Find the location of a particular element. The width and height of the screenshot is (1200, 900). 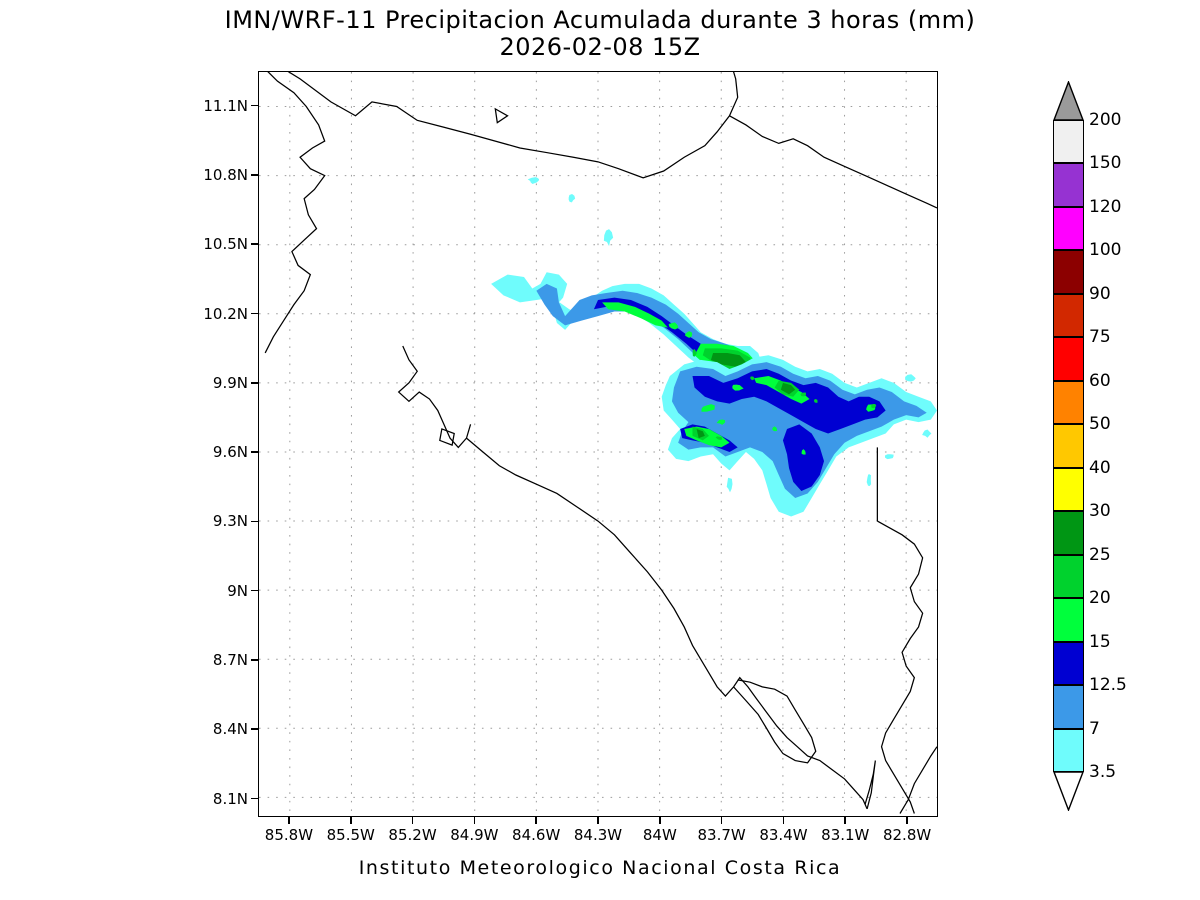

colorbar-tick-label: 90 is located at coordinates (1100, 293).